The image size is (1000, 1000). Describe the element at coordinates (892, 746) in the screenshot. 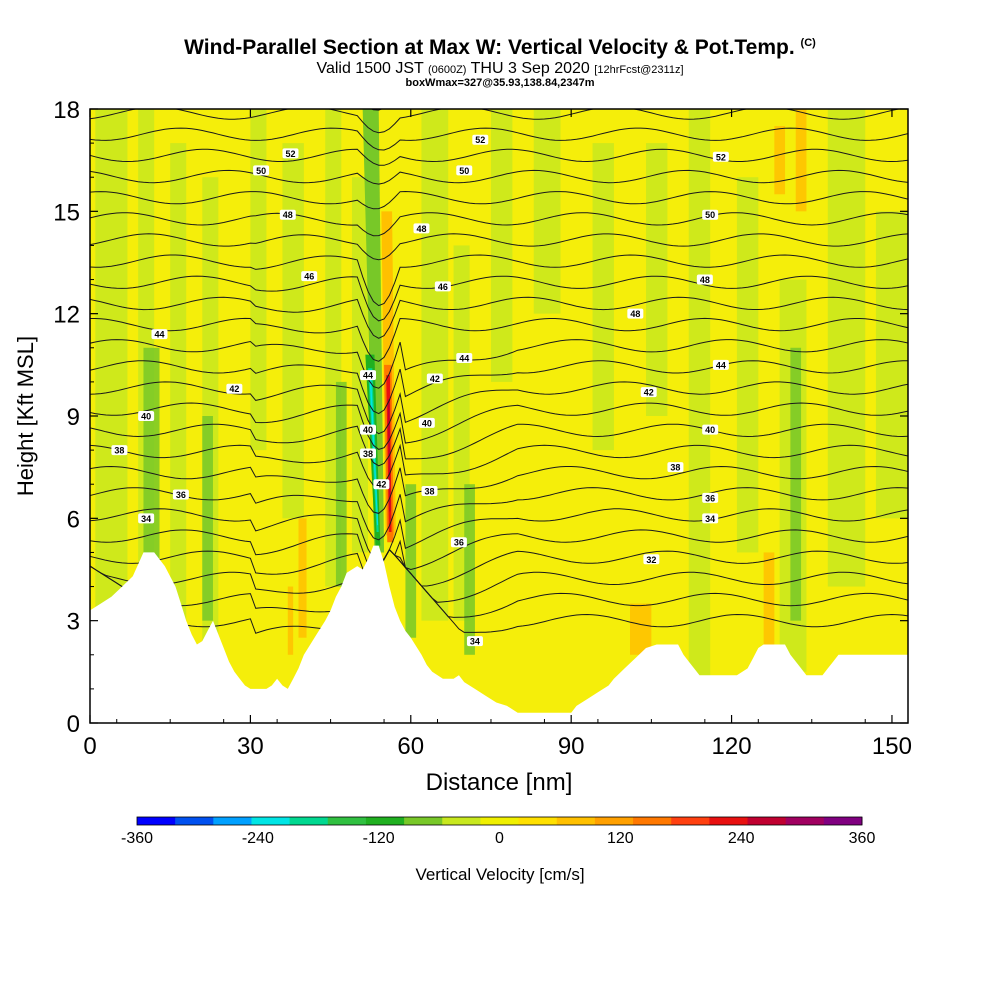

I see `x-tick-label: 150` at that location.